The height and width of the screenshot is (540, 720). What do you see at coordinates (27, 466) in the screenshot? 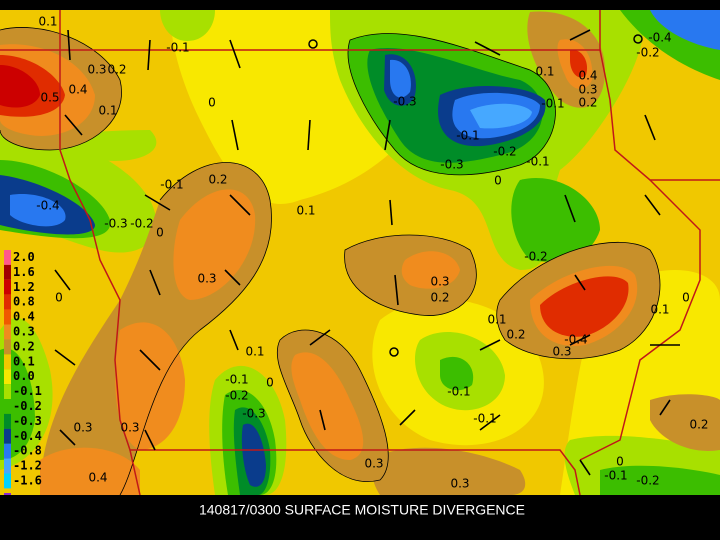
I see `legend-label: -1.2` at bounding box center [27, 466].